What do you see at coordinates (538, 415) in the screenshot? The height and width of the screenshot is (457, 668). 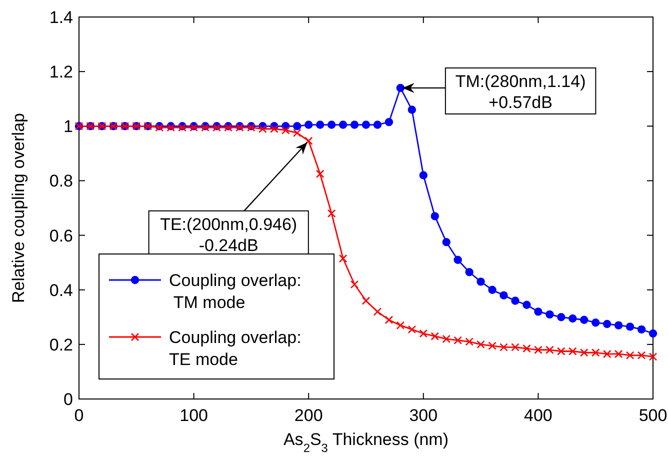 I see `x-tick-label: 400` at bounding box center [538, 415].